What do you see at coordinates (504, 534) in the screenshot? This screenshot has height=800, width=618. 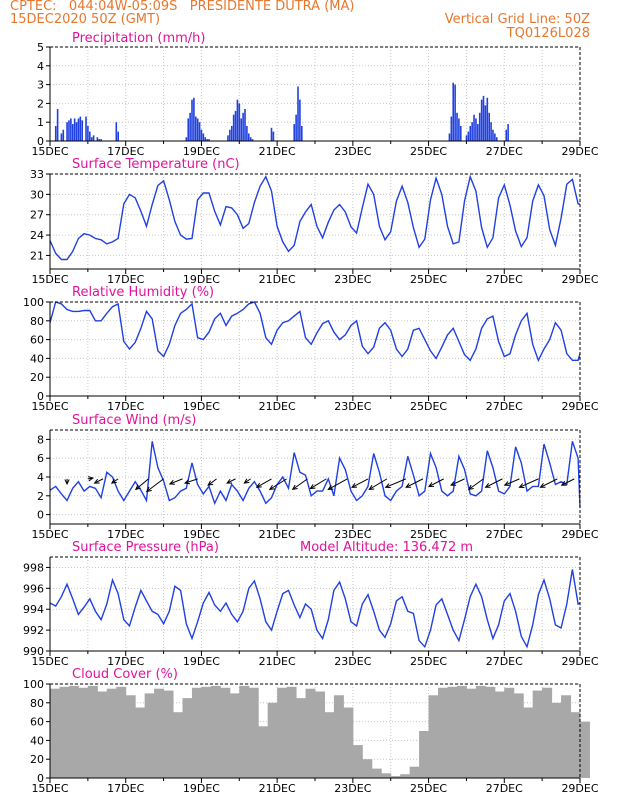 I see `wind-xtick-label: 27DEC` at bounding box center [504, 534].